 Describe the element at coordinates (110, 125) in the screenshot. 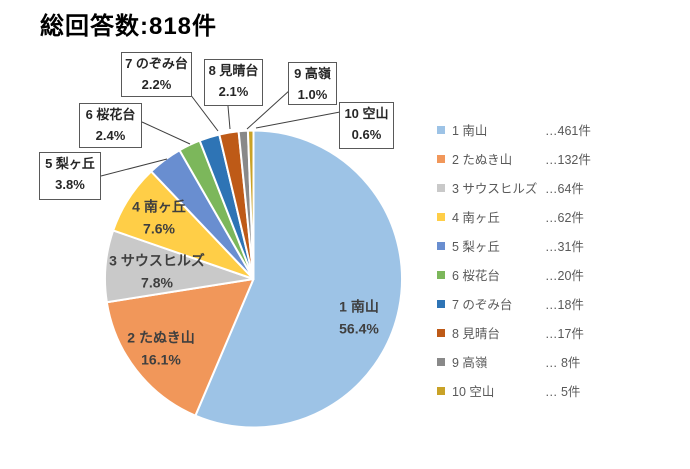

I see `callout-label-okadai: 6 桜花台 2.4%` at that location.